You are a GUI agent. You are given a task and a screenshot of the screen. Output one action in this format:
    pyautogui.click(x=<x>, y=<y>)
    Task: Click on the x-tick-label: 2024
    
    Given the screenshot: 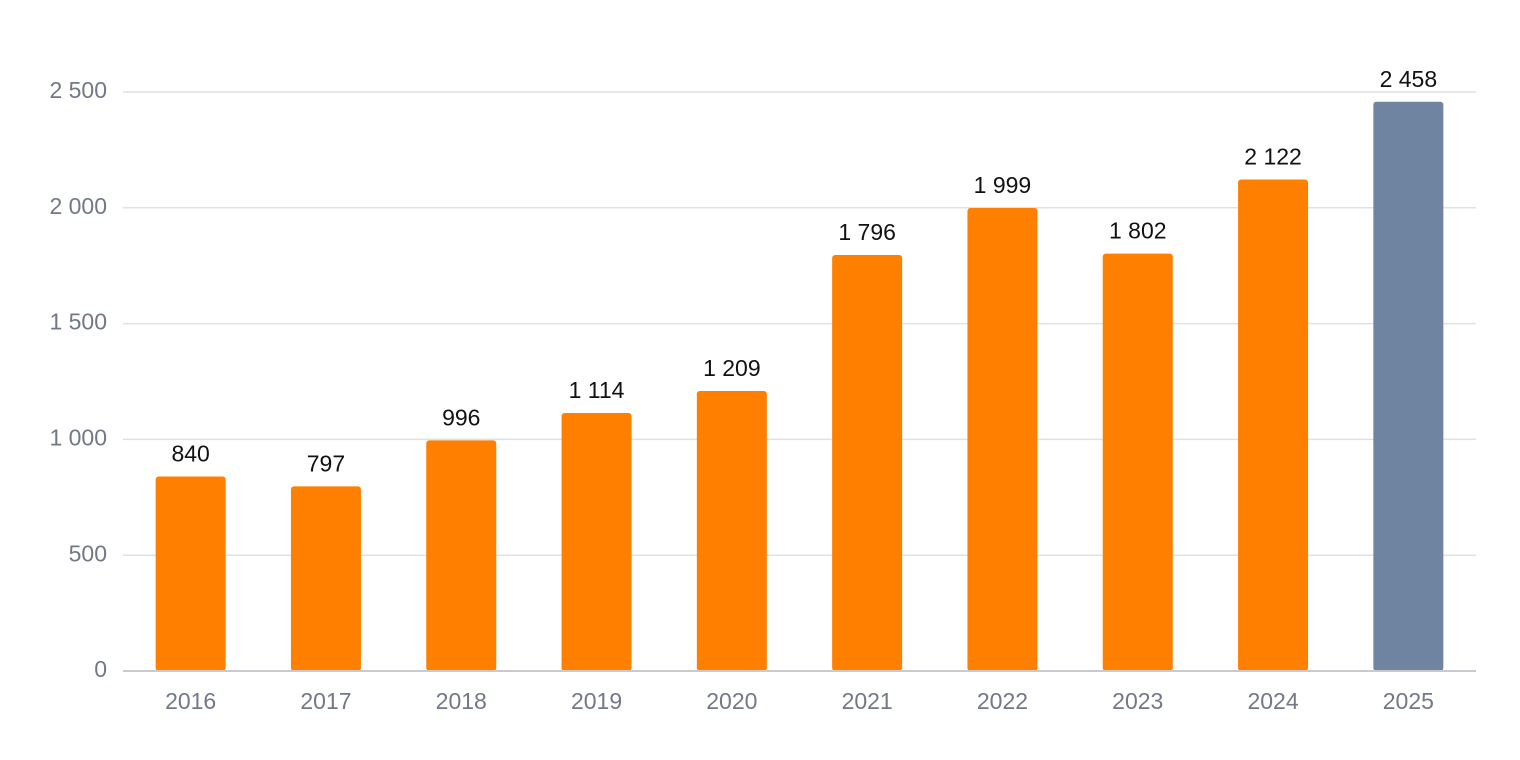 What is the action you would take?
    pyautogui.click(x=1272, y=701)
    